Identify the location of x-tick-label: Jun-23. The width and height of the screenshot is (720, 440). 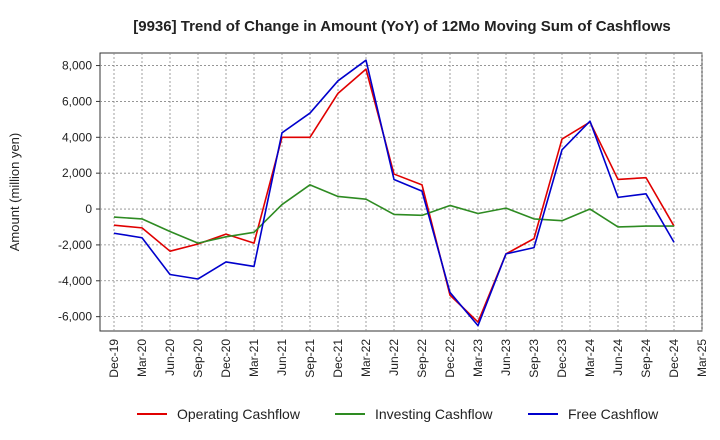
(506, 357).